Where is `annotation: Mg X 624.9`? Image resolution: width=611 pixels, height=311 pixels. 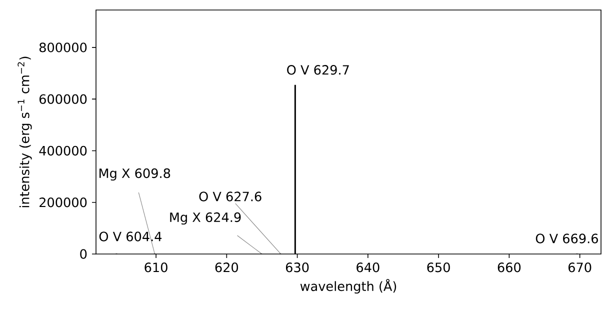
annotation: Mg X 624.9 is located at coordinates (205, 218).